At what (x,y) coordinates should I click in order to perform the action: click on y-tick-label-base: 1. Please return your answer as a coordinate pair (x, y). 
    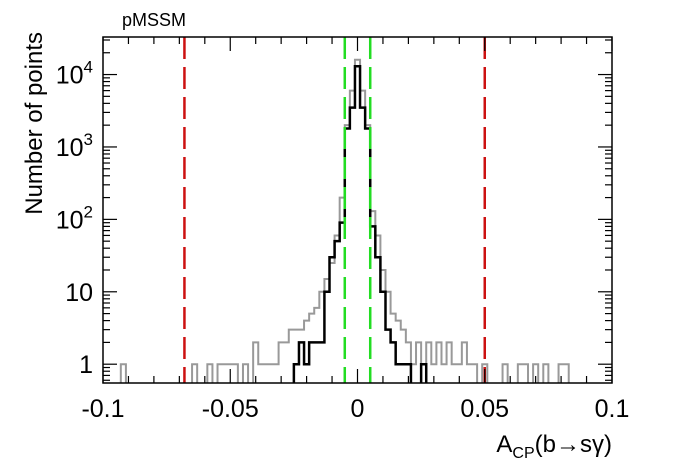
    Looking at the image, I should click on (86, 365).